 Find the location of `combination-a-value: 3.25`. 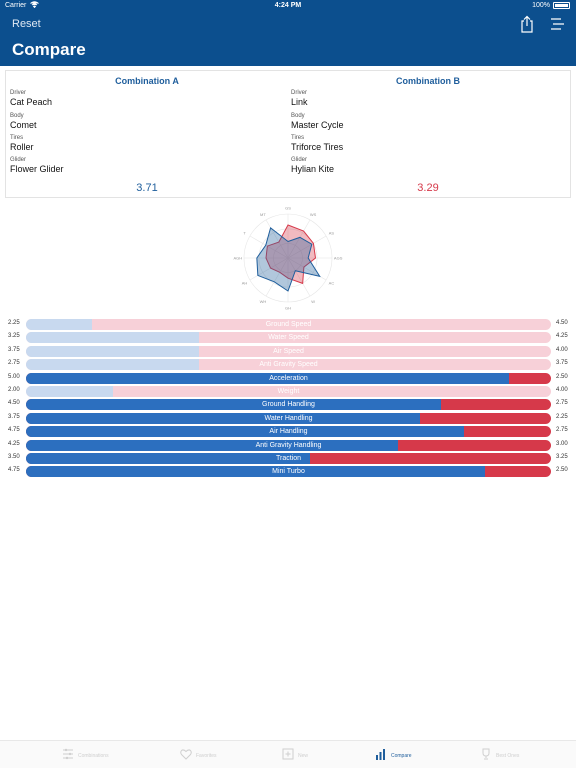

combination-a-value: 3.25 is located at coordinates (14, 336).